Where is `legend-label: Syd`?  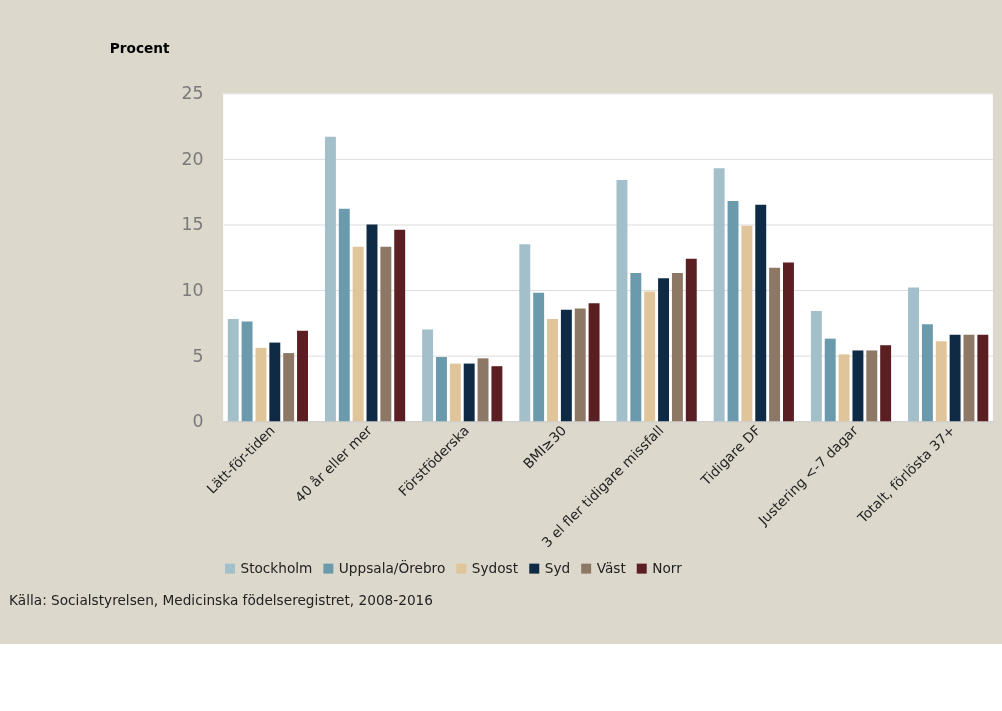 legend-label: Syd is located at coordinates (557, 568).